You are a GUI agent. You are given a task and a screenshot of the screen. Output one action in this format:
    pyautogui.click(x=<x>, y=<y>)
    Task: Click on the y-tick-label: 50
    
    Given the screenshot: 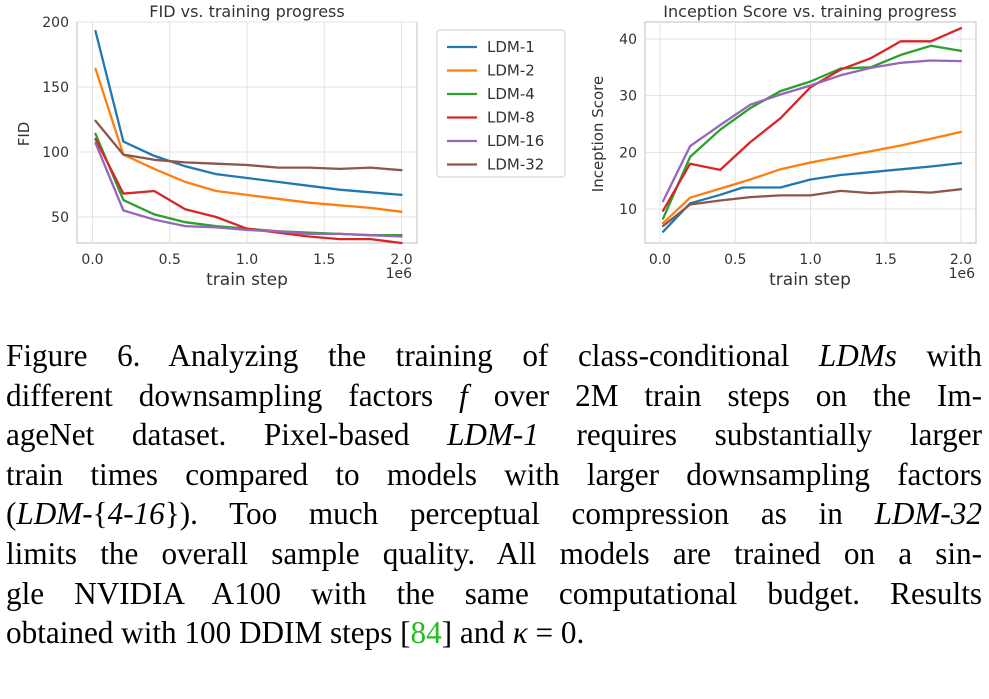 What is the action you would take?
    pyautogui.click(x=60, y=218)
    